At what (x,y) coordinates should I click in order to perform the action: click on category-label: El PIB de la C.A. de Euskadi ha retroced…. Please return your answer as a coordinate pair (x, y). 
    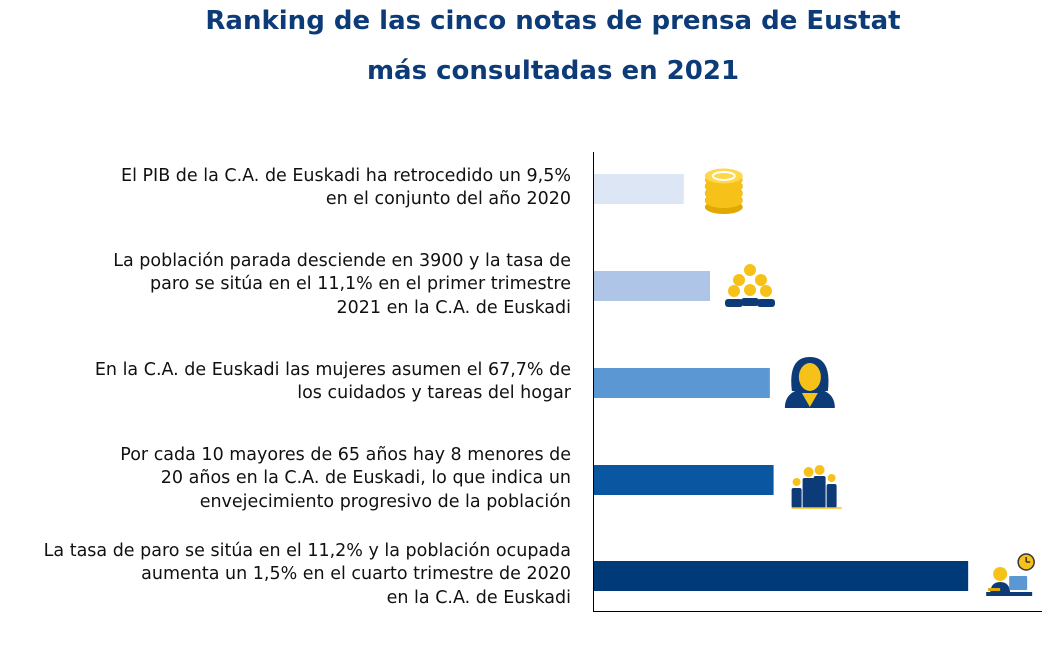
    Looking at the image, I should click on (285, 188).